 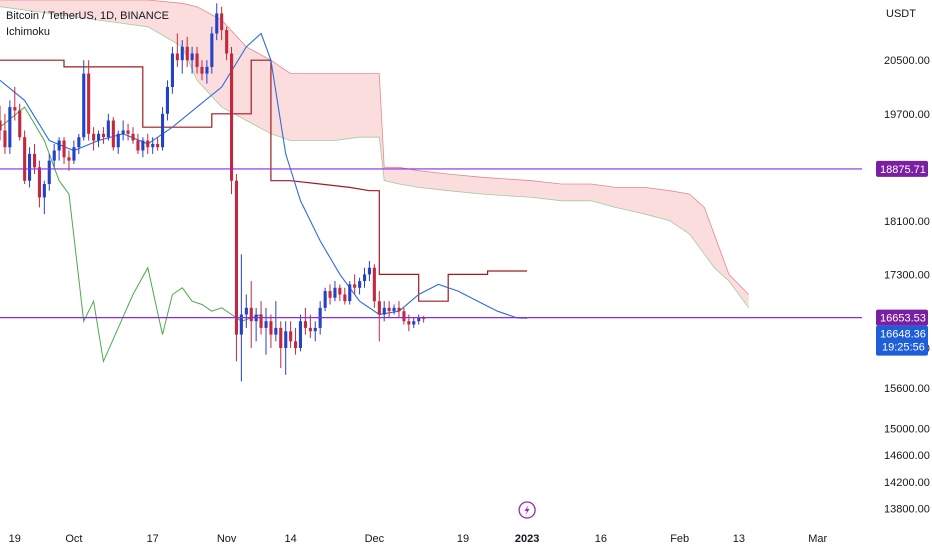 I want to click on price-tag-lower-line-bg, so click(x=902, y=317).